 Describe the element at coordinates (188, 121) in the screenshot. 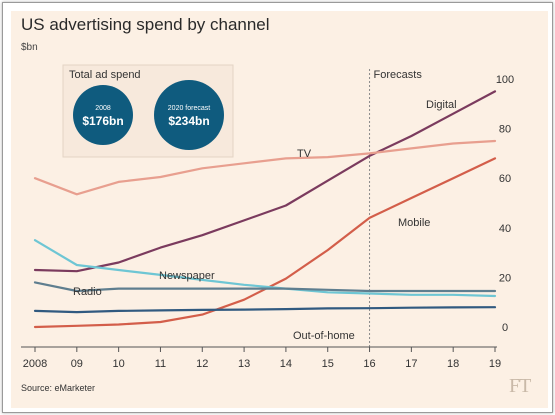

I see `bubble-value-label: $234bn` at that location.